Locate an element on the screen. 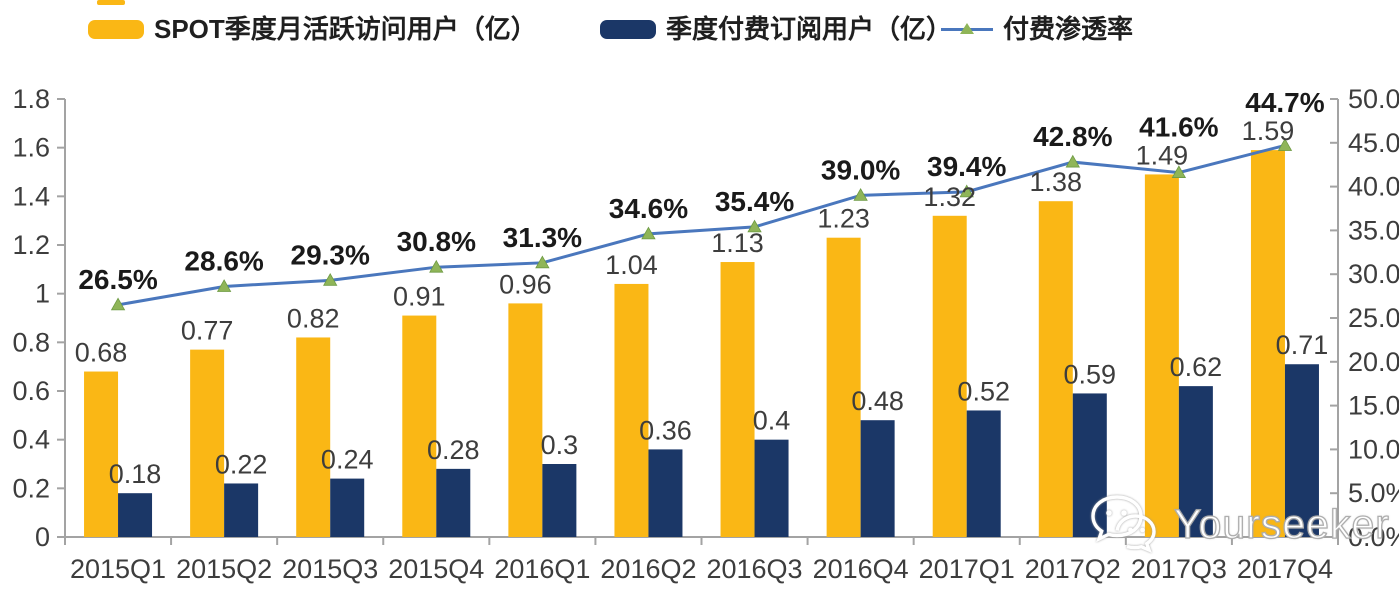  x-axis-label: 2016Q4 is located at coordinates (861, 569).